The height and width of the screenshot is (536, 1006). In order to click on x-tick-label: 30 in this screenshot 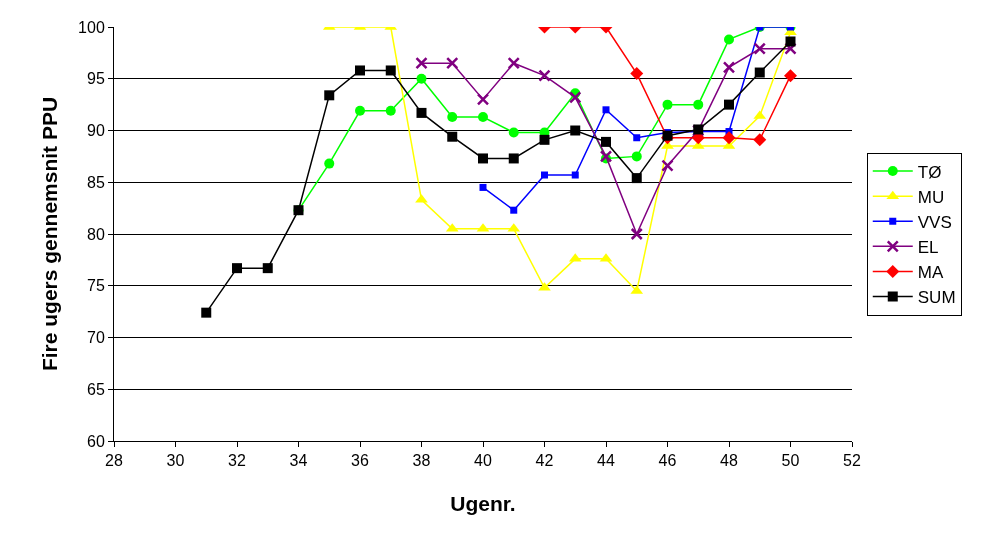, I will do `click(175, 461)`.